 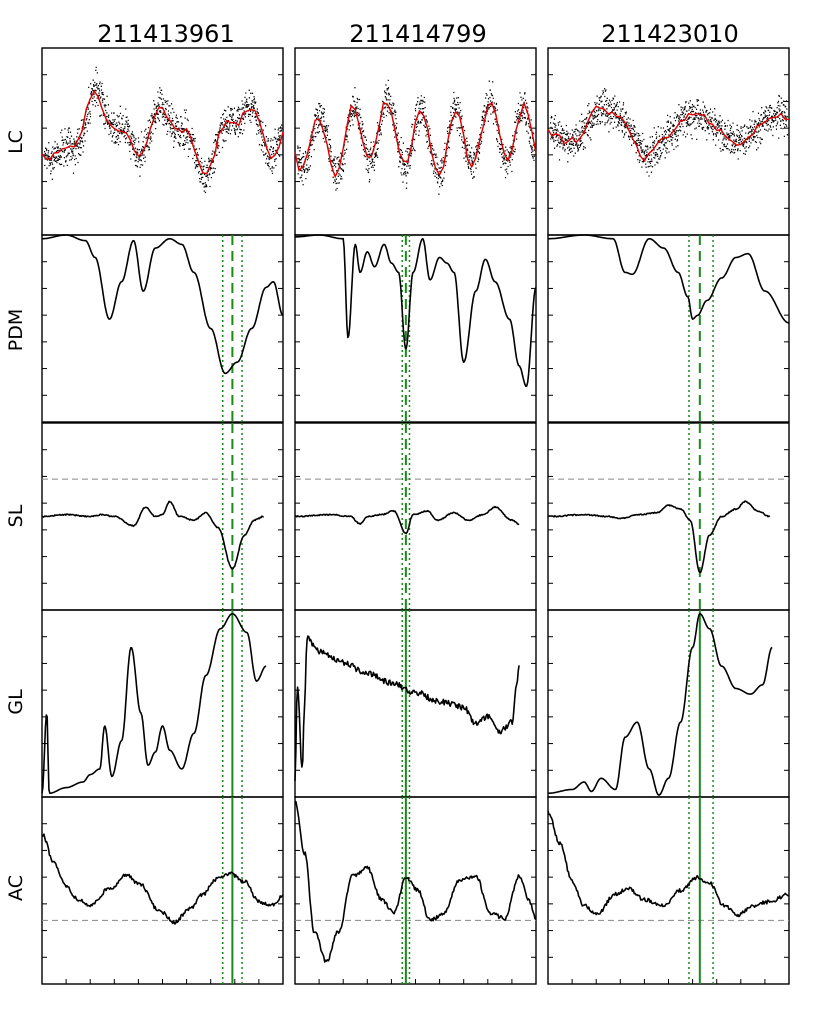 I want to click on column-title-3: 211423010, so click(x=669, y=34).